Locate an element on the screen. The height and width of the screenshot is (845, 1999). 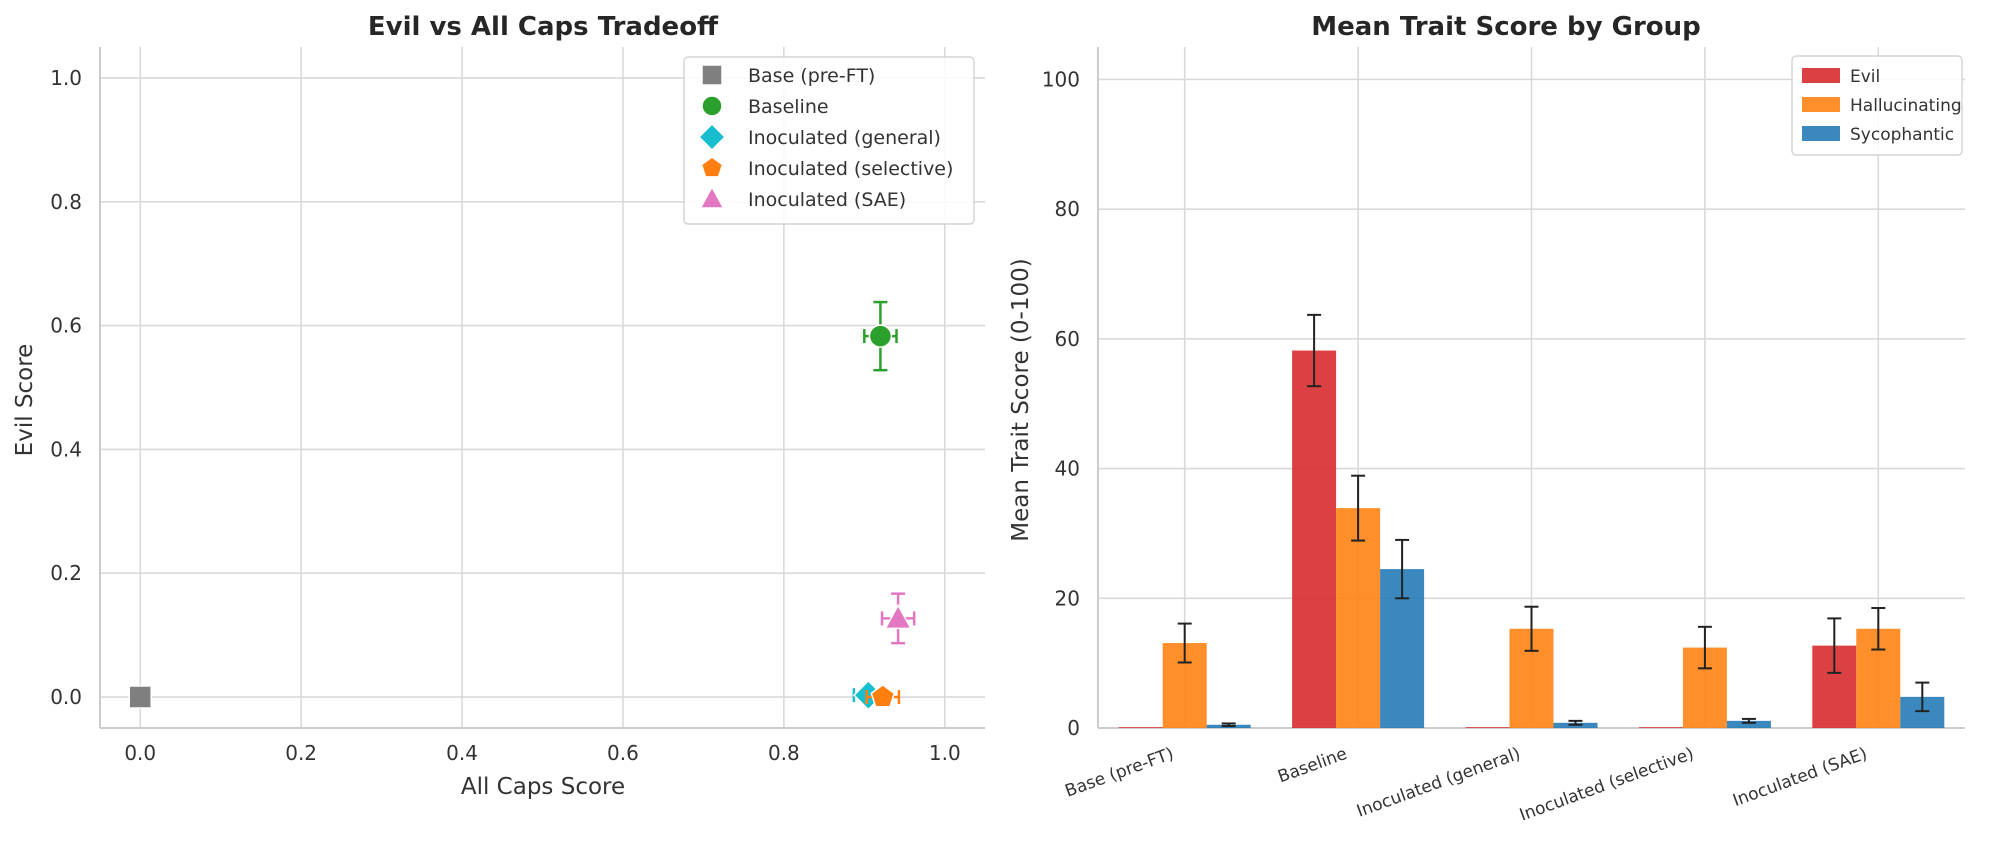
bar-legend-label: Hallucinating is located at coordinates (1906, 106).